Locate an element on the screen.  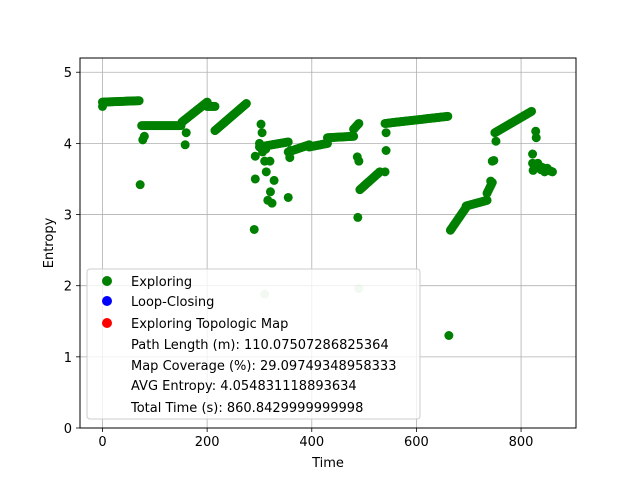
y-tick-label: 3 is located at coordinates (68, 216).